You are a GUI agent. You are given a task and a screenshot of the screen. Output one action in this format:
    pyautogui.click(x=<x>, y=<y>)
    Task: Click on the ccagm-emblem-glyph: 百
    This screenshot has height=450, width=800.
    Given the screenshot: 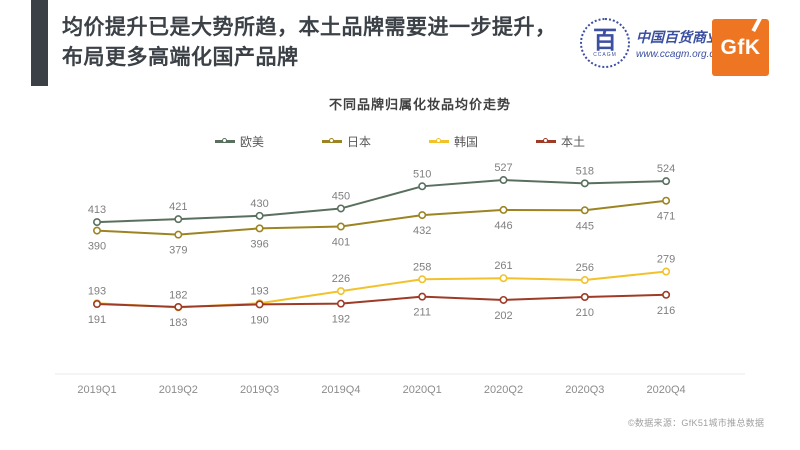 What is the action you would take?
    pyautogui.click(x=605, y=39)
    